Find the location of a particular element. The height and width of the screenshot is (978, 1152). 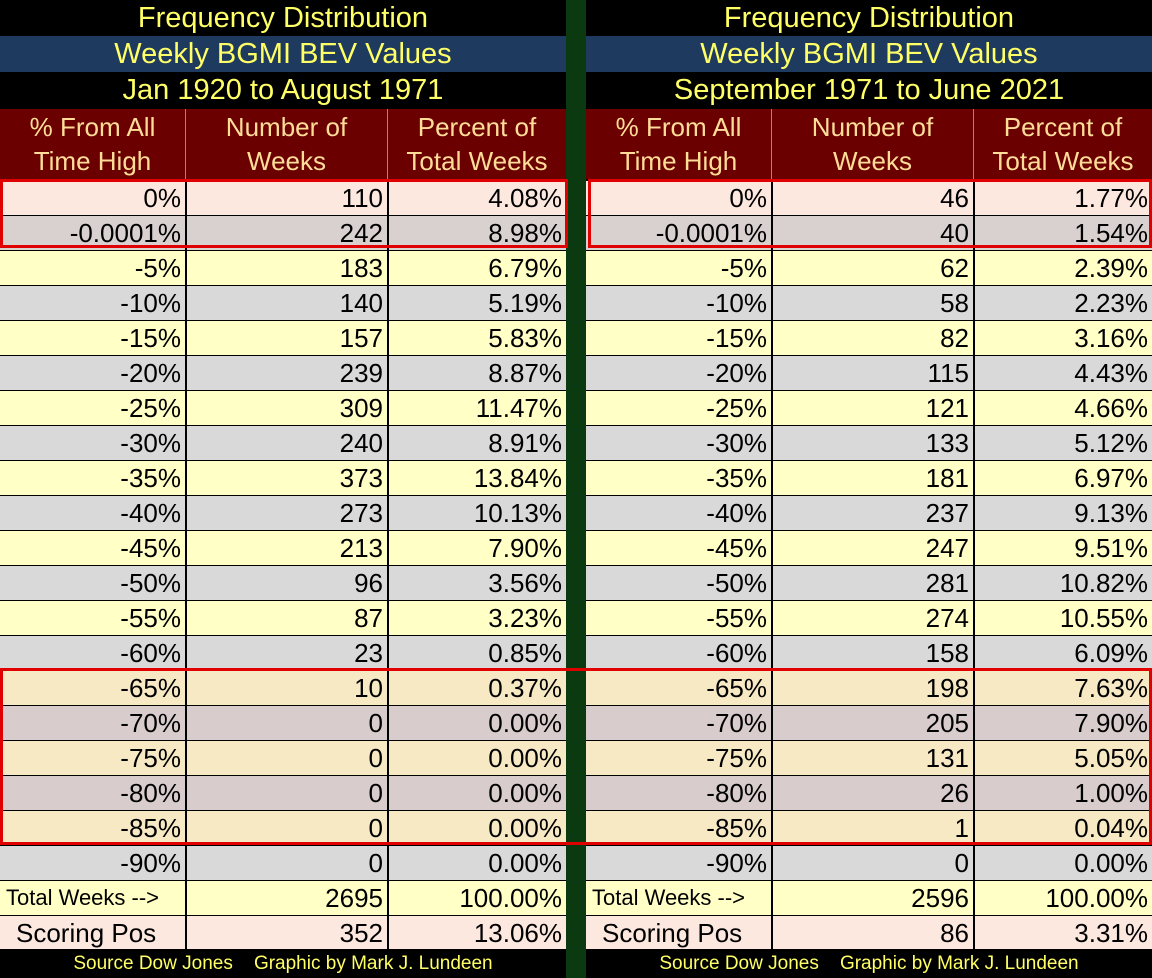

table-row: 0% 46 1.77% is located at coordinates (869, 198).